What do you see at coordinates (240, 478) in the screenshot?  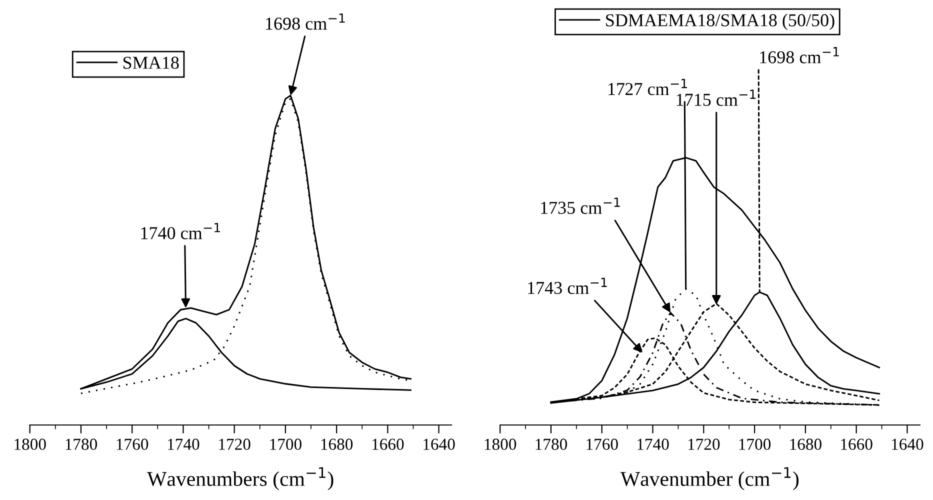 I see `x-axis-title: Wavenumbers (cm$^{−1}$)` at bounding box center [240, 478].